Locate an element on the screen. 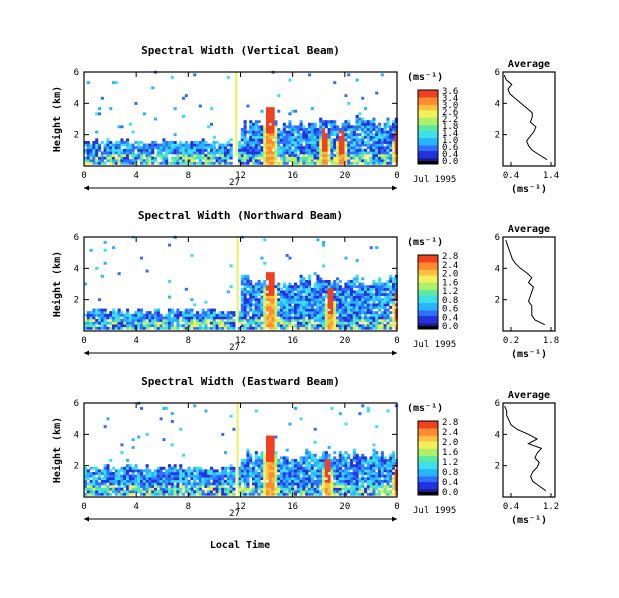 The width and height of the screenshot is (619, 598). colorbar-label: 2.8 is located at coordinates (450, 423).